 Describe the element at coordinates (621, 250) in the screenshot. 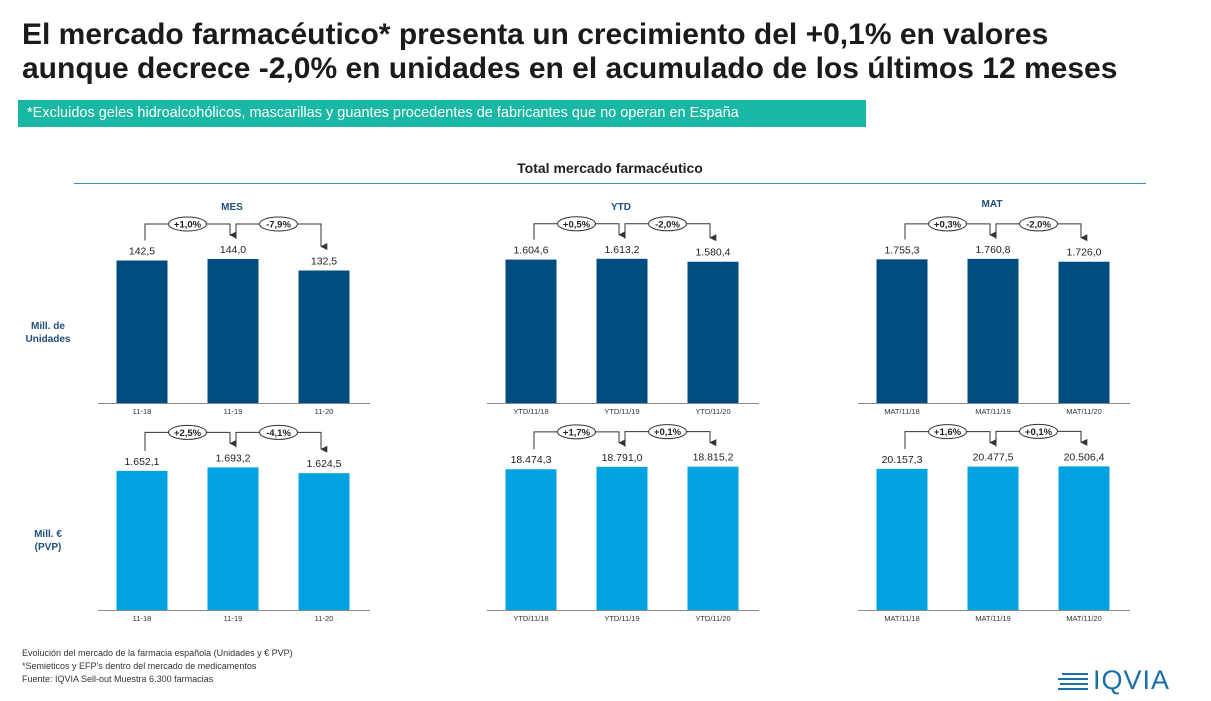

I see `bar-value-label: 1.613,2` at that location.